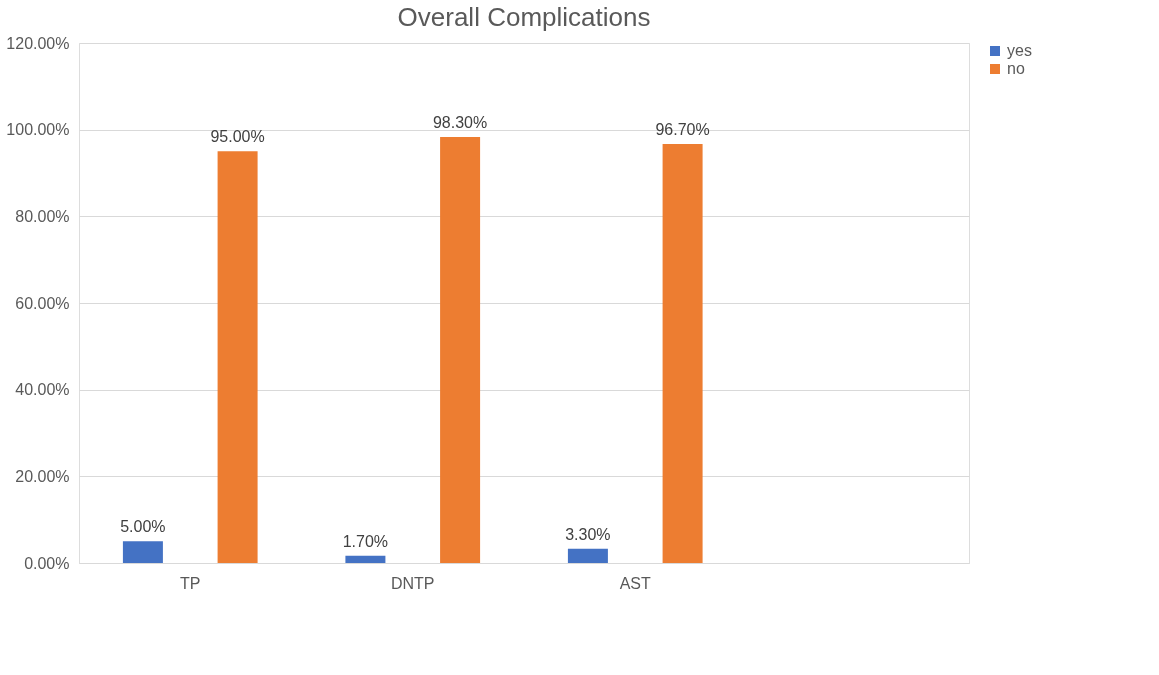 This screenshot has height=675, width=1159. What do you see at coordinates (635, 583) in the screenshot?
I see `x-tick-label: AST` at bounding box center [635, 583].